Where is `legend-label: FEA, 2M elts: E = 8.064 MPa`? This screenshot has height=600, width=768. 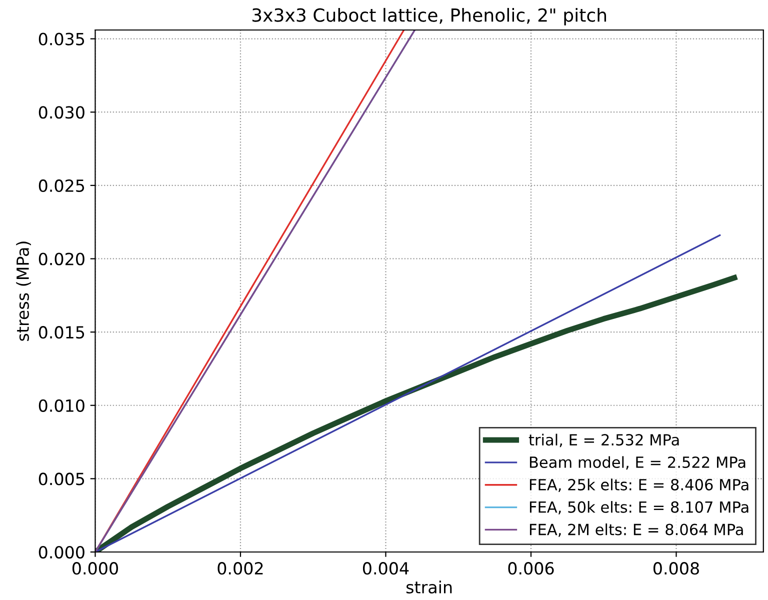
legend-label: FEA, 2M elts: E = 8.064 MPa is located at coordinates (636, 530).